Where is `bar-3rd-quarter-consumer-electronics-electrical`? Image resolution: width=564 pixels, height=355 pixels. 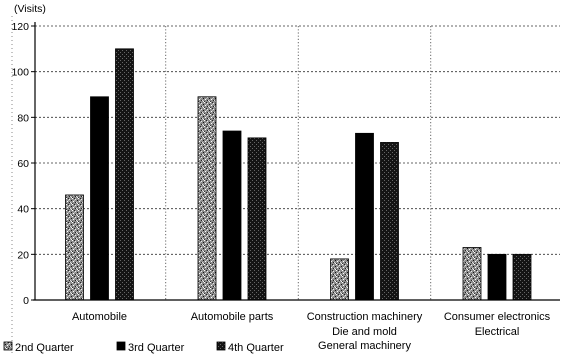
bar-3rd-quarter-consumer-electronics-electrical is located at coordinates (497, 277).